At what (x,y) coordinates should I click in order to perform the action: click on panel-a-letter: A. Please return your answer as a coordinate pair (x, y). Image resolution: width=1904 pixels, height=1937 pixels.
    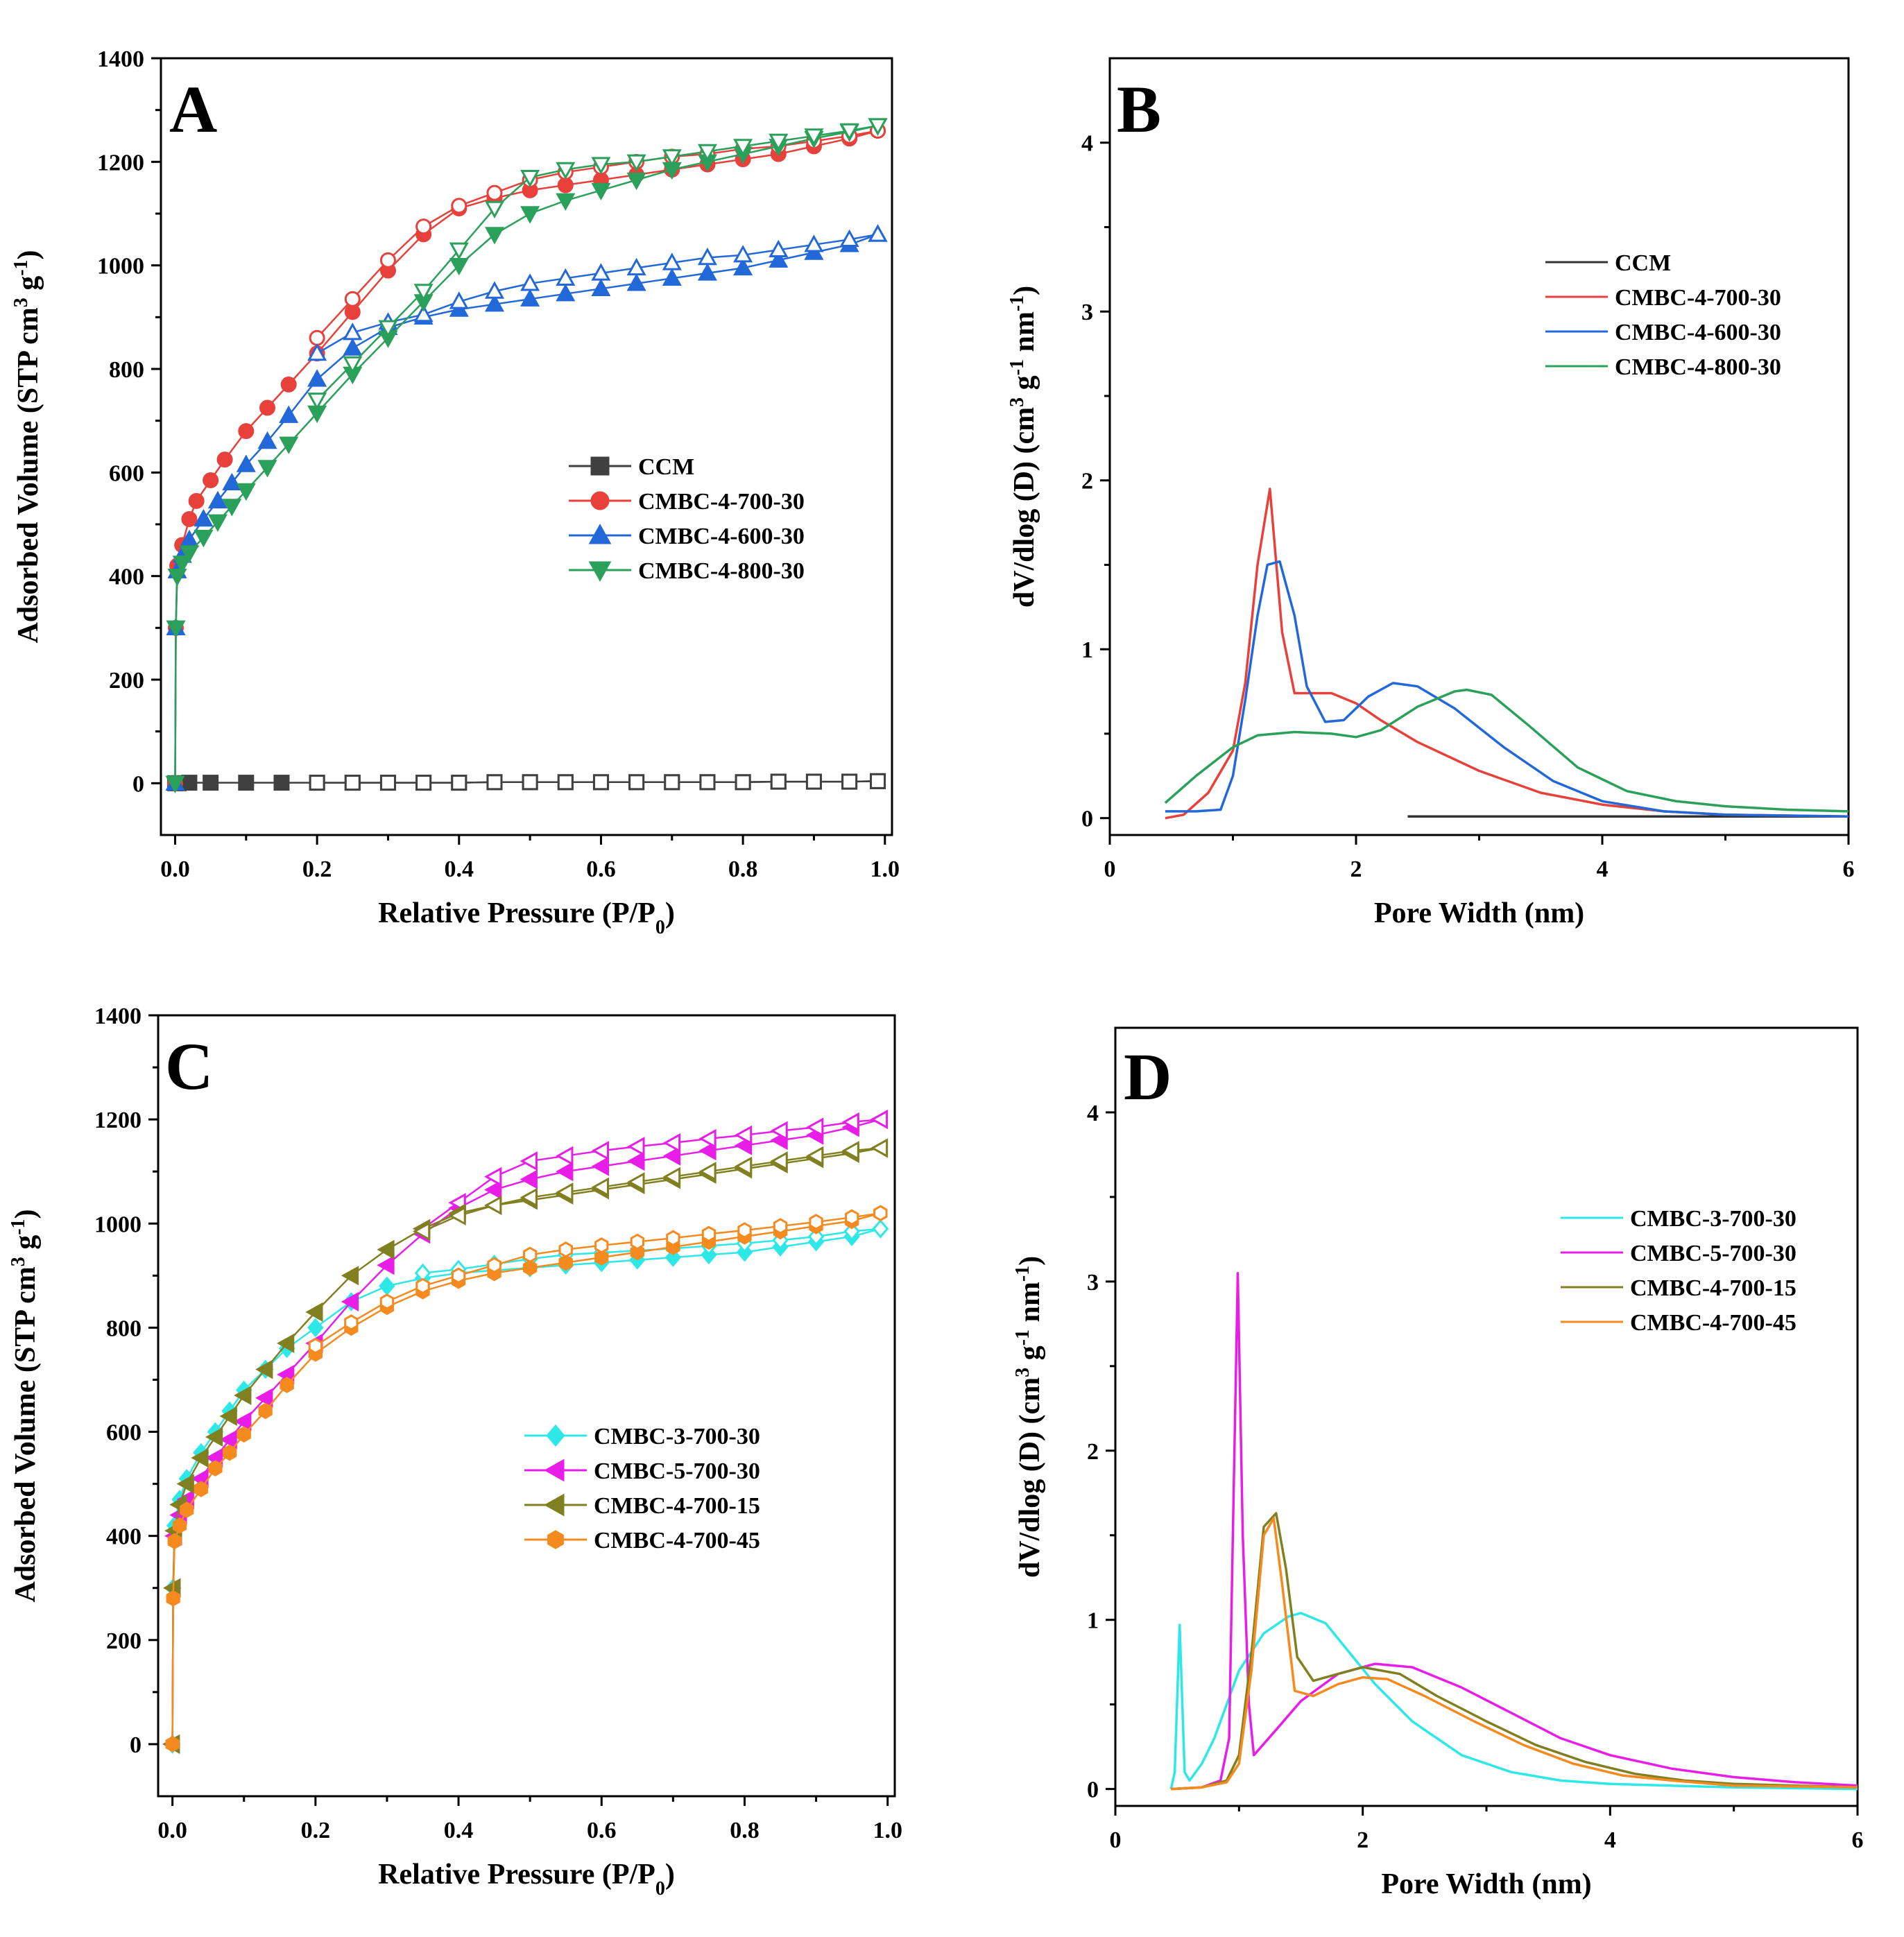
    Looking at the image, I should click on (193, 109).